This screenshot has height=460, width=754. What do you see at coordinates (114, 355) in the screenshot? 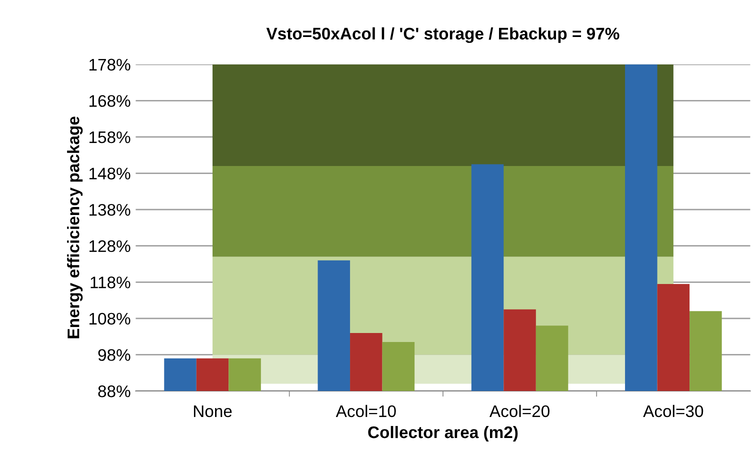
I see `y-tick-label: 98%` at bounding box center [114, 355].